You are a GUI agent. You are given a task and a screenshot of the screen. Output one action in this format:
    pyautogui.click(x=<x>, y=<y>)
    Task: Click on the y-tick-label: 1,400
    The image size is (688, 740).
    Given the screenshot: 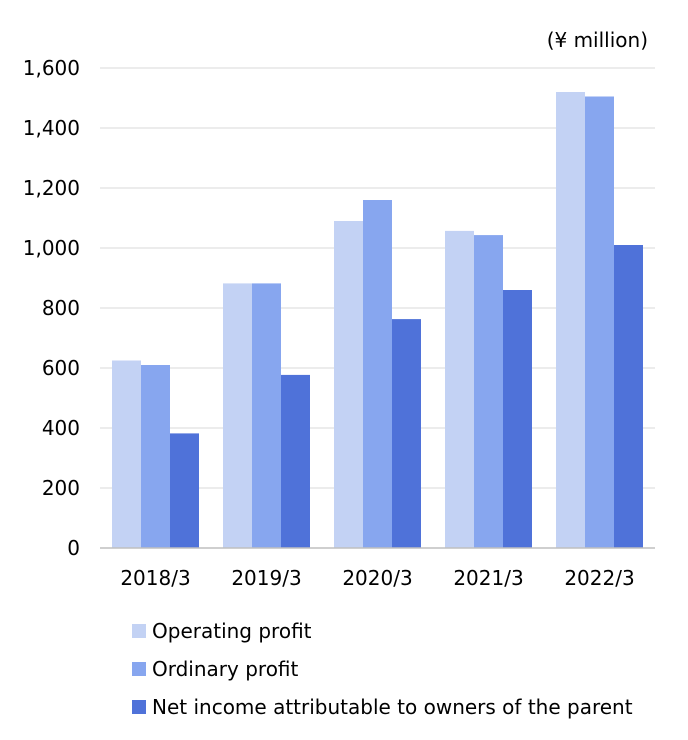 What is the action you would take?
    pyautogui.click(x=51, y=128)
    